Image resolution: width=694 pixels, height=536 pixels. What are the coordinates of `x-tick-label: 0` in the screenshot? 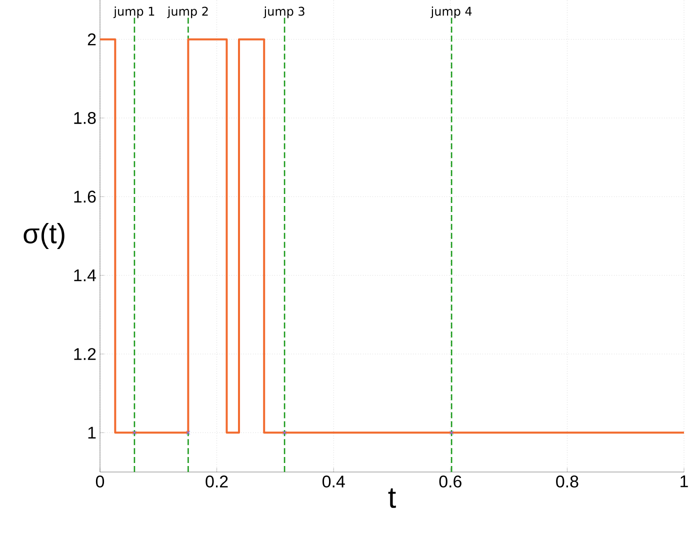 It's located at (100, 482).